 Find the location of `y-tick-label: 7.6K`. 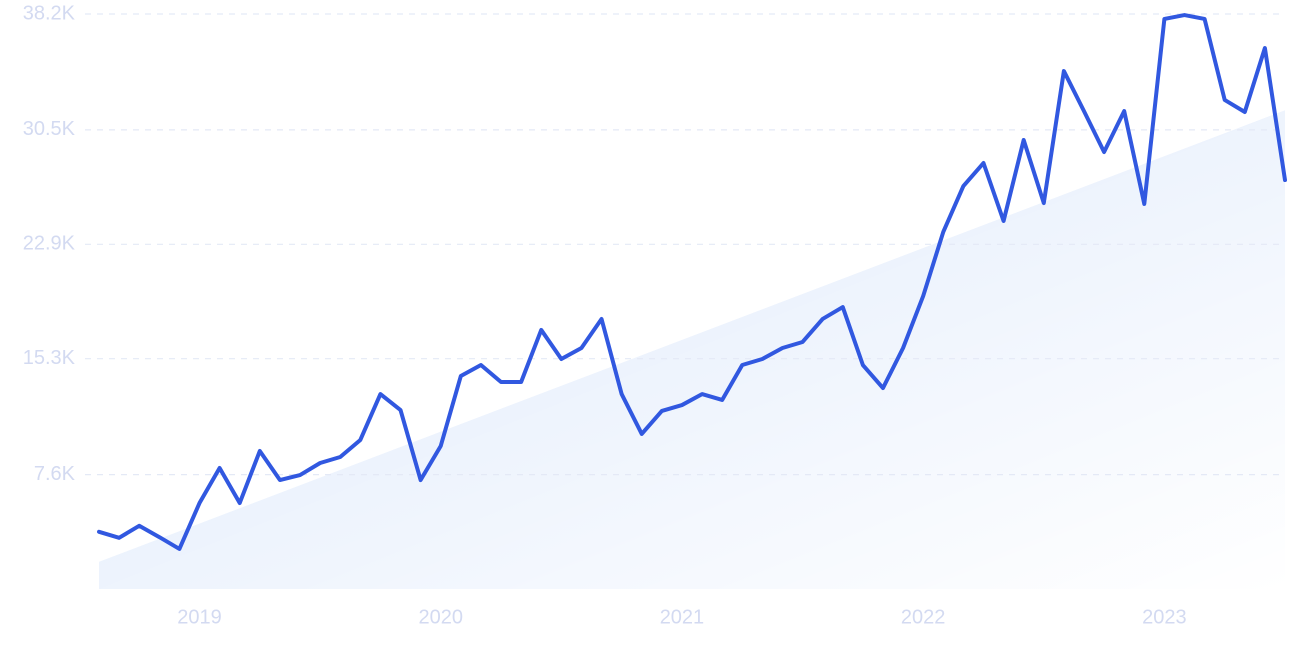

y-tick-label: 7.6K is located at coordinates (55, 474).